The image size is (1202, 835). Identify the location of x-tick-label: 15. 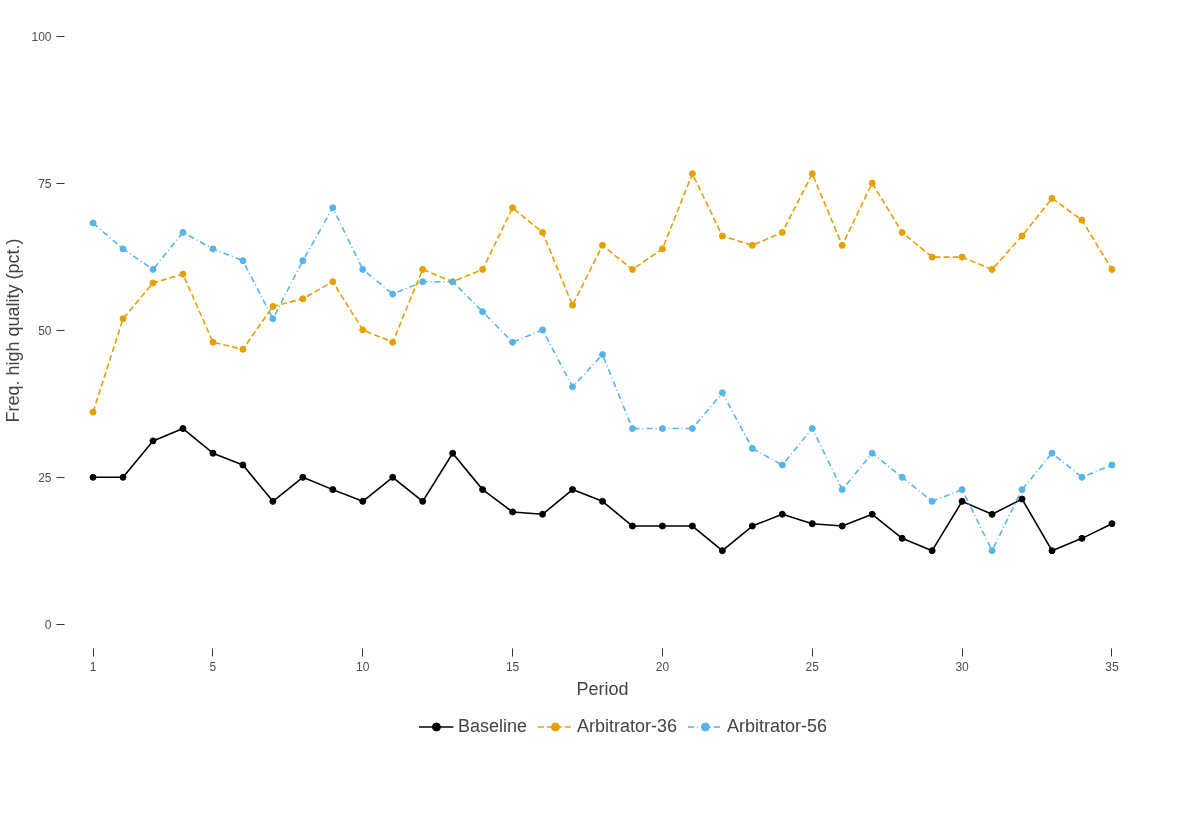
(512, 666).